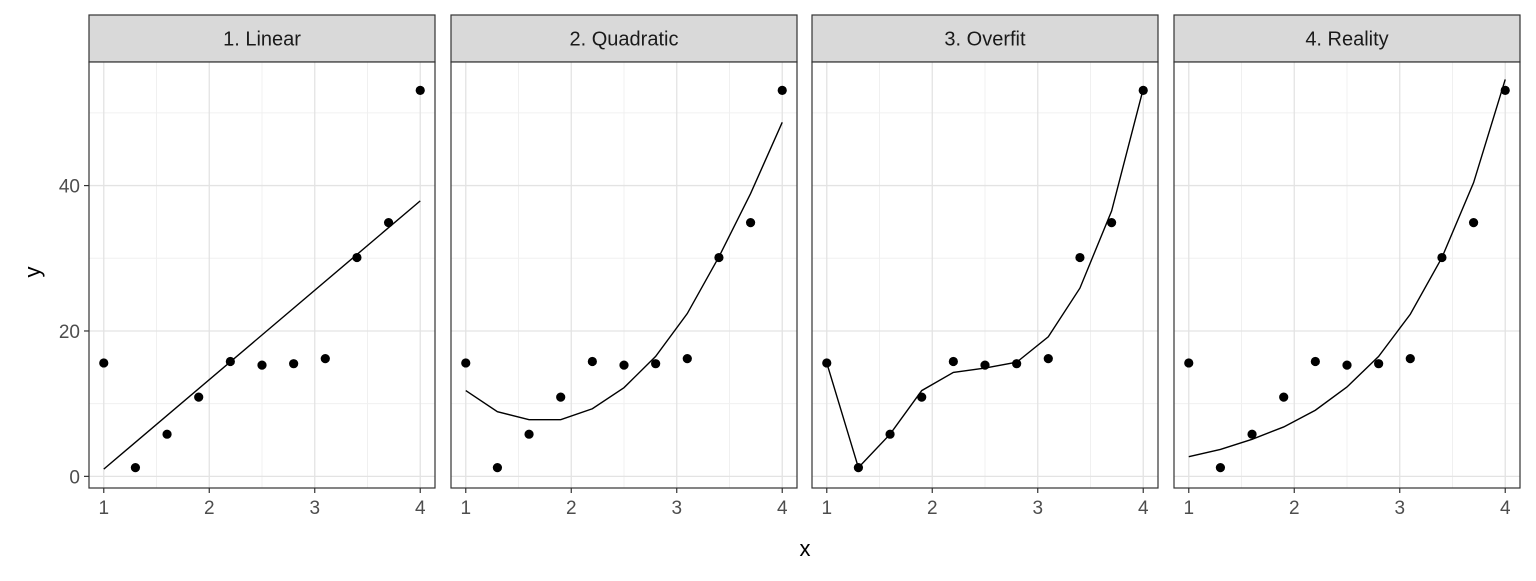 The height and width of the screenshot is (581, 1536). Describe the element at coordinates (32, 272) in the screenshot. I see `y-axis-title: y` at that location.